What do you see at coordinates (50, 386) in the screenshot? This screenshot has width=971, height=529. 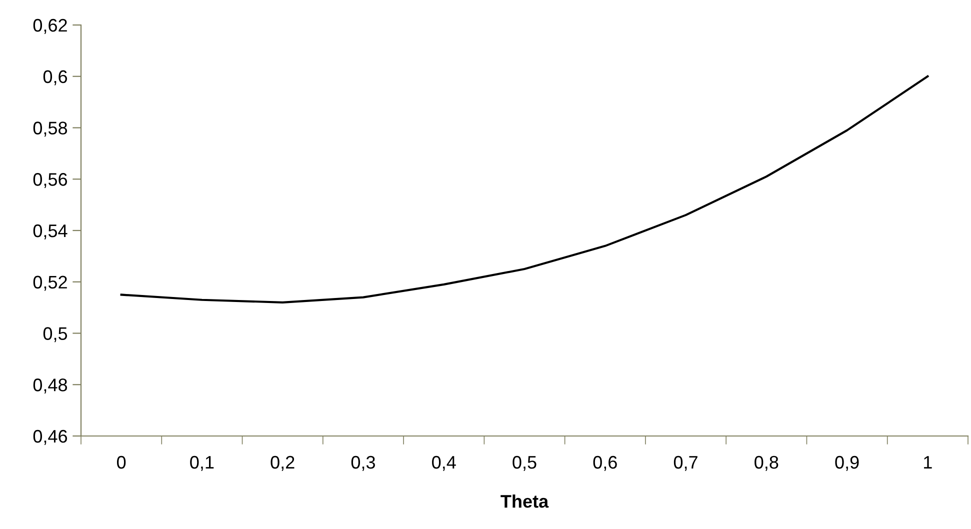 I see `y-tick-label: 0,48` at bounding box center [50, 386].